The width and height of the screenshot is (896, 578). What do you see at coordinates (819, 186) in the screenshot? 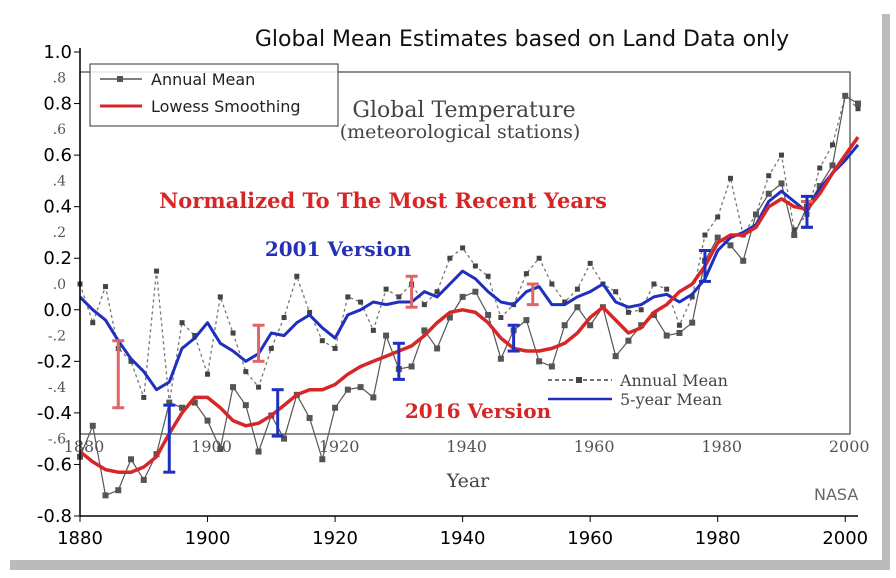
I see `point-2016-annual-1996` at bounding box center [819, 186].